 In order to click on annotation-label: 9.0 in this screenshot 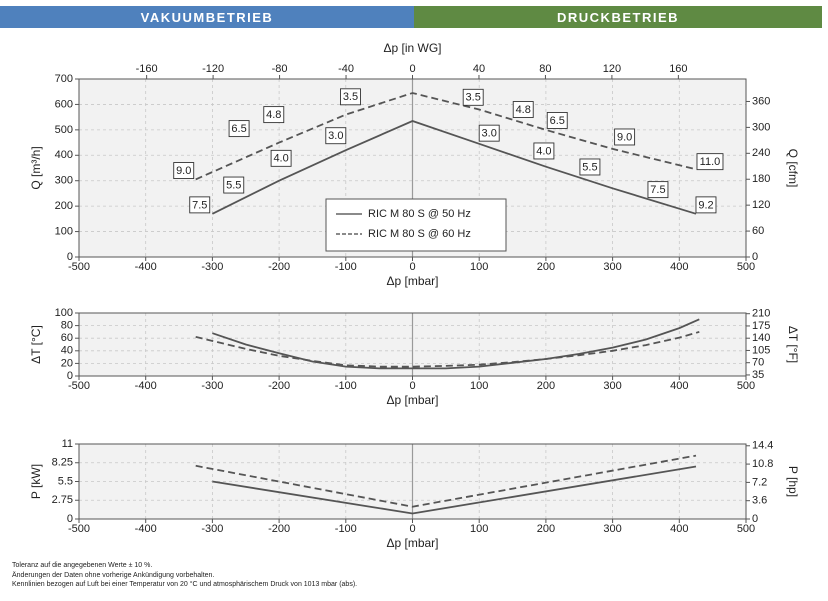, I will do `click(624, 137)`.